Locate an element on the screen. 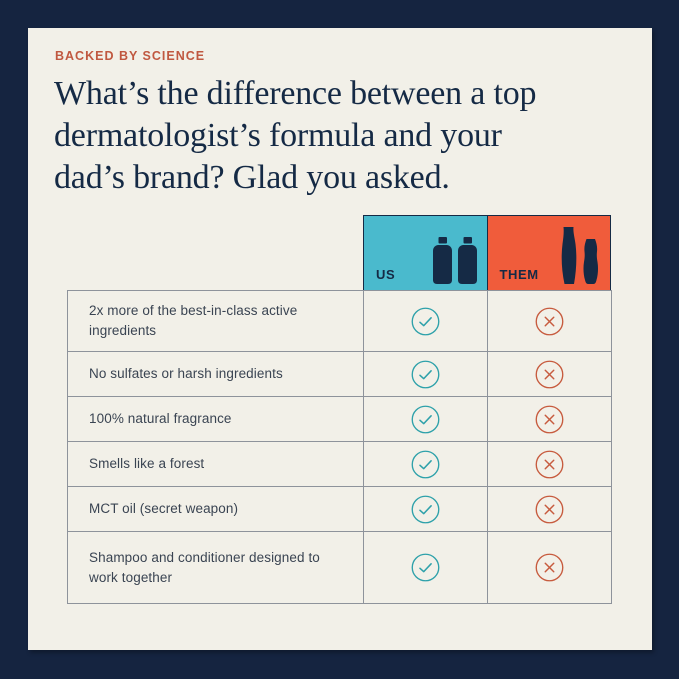 The height and width of the screenshot is (679, 679). row-label: No sulfates or harsh ingredients is located at coordinates (186, 373).